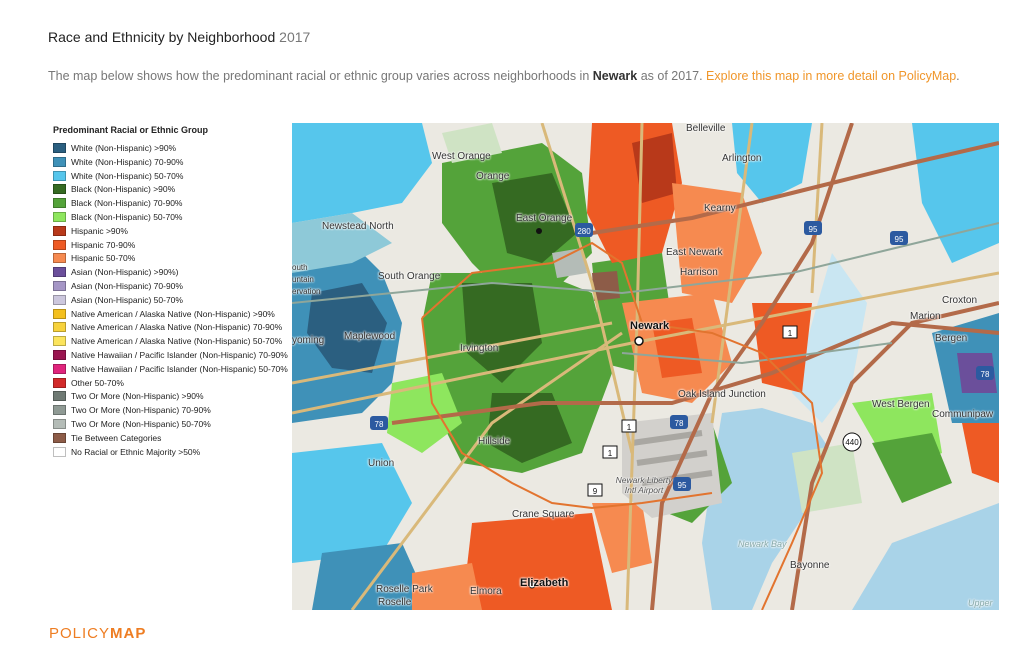 This screenshot has width=1024, height=664. I want to click on page-title: Race and Ethnicity by Neighborhood 2017, so click(179, 37).